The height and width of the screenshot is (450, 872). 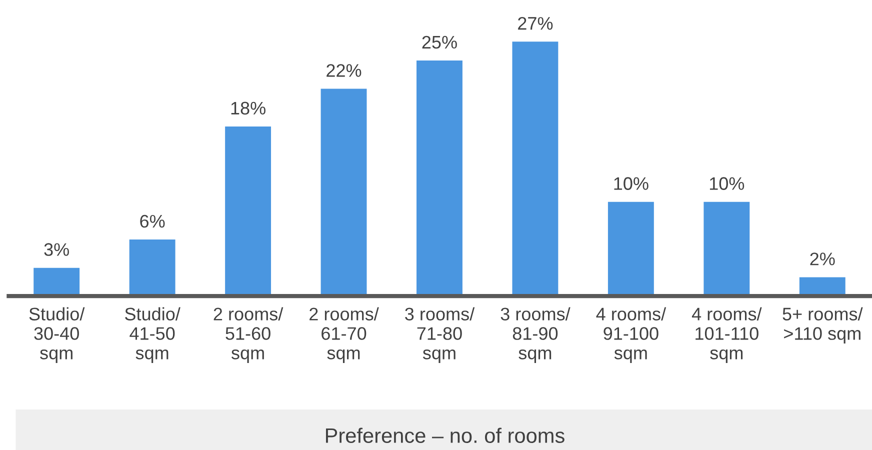 I want to click on x-tick-label: 4 rooms/ 101-110 sqm, so click(x=727, y=335).